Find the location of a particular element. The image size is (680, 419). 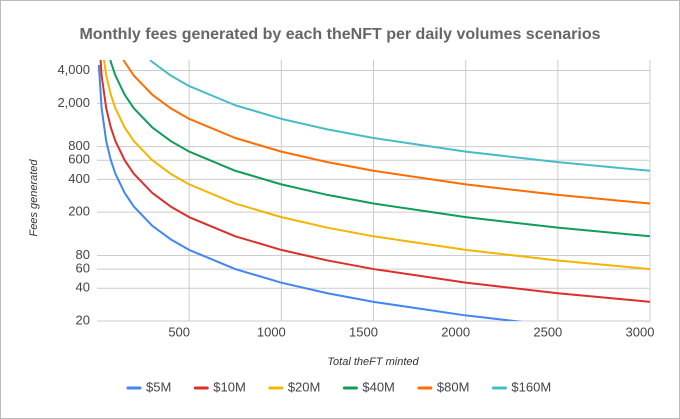

legend-label: $80M is located at coordinates (453, 386).